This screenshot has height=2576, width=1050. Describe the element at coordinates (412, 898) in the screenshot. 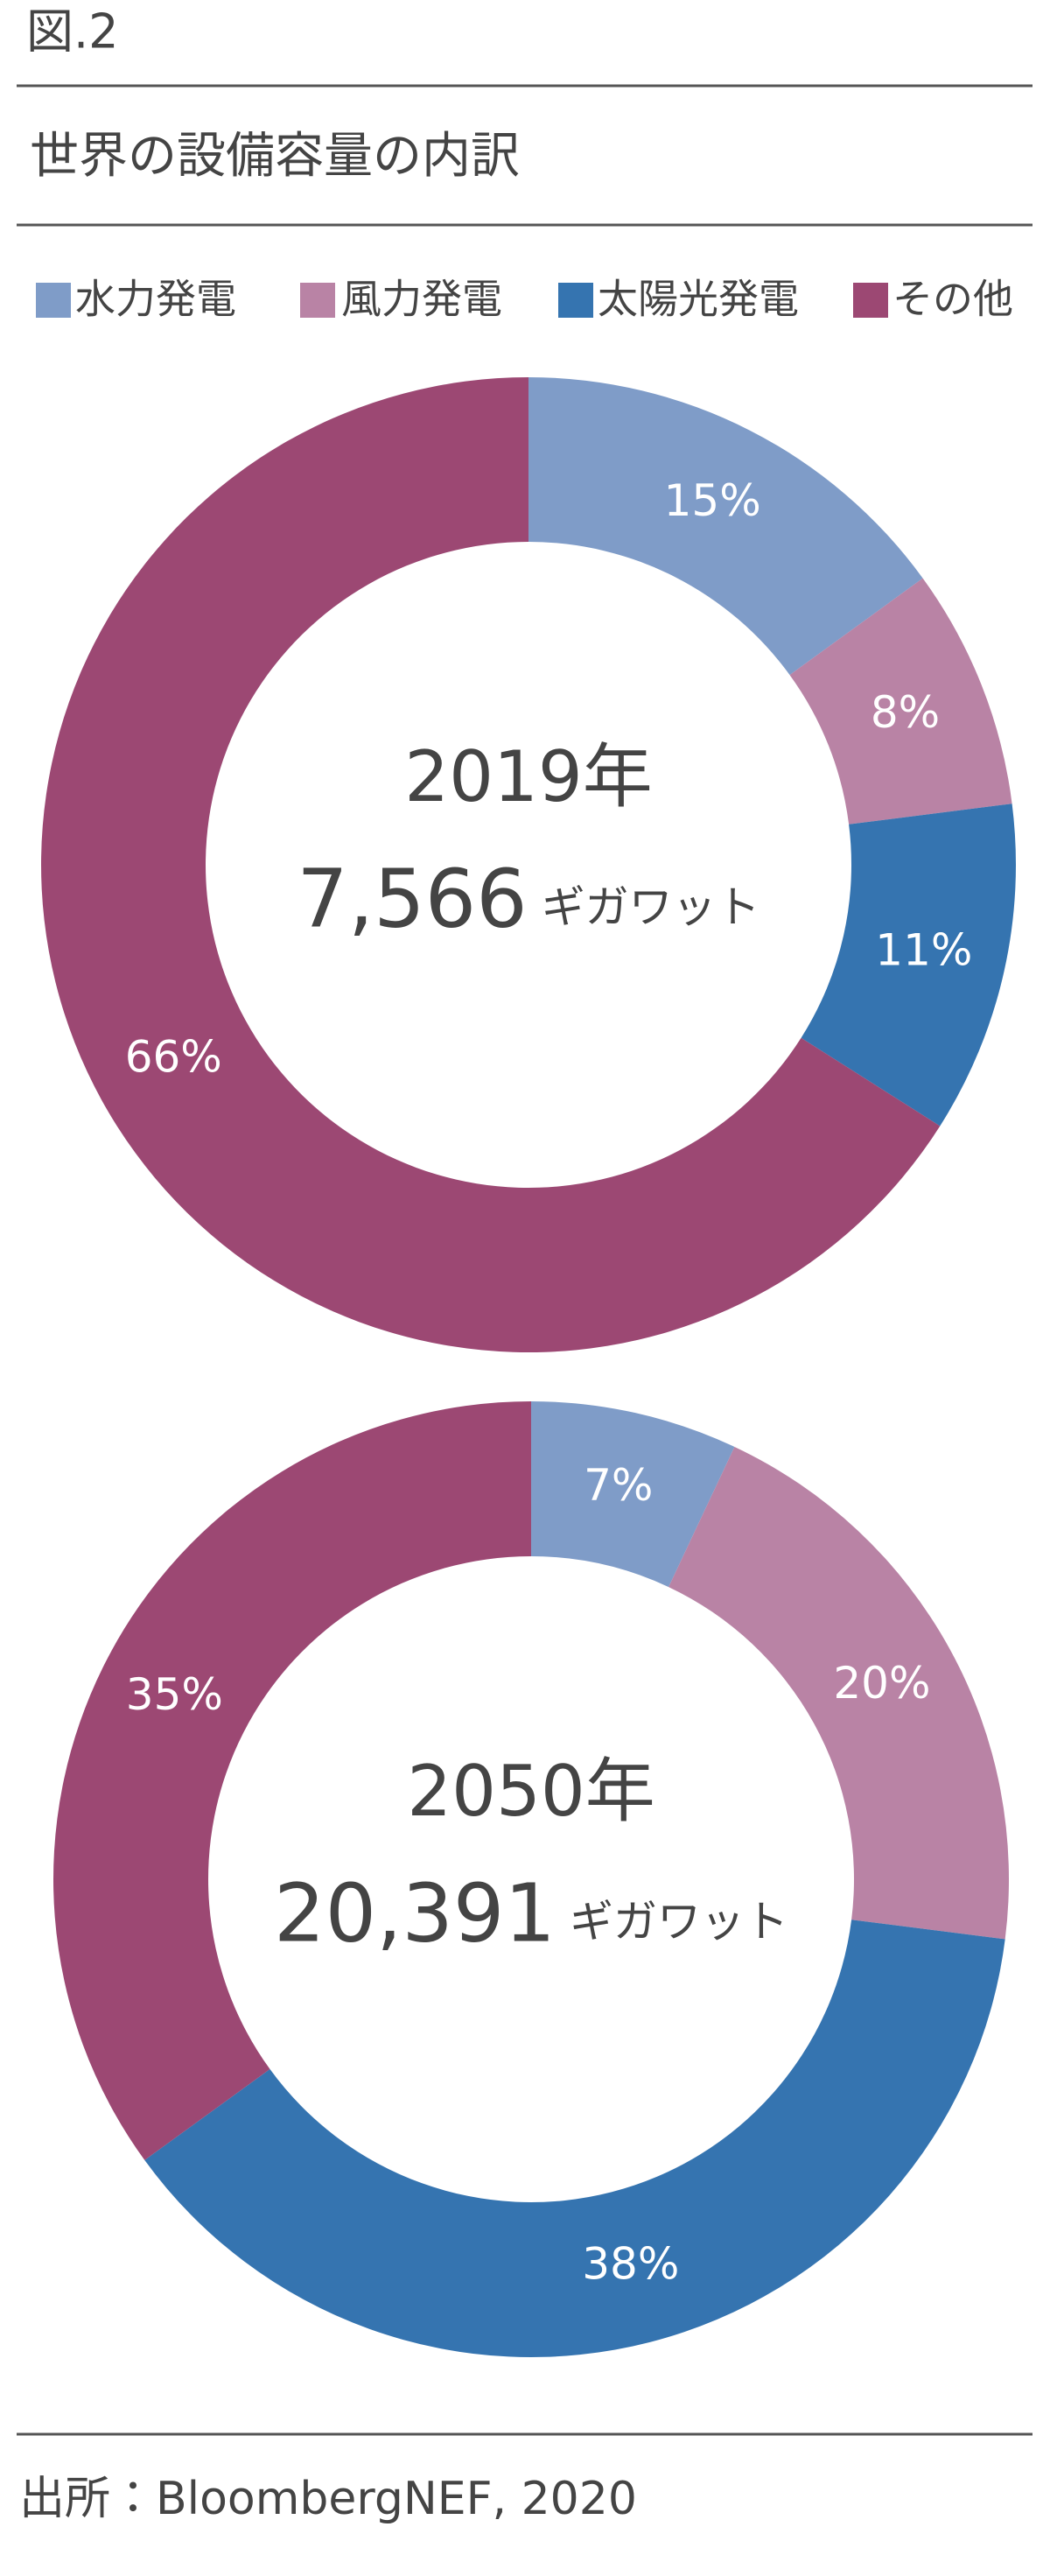

I see `total: 7,566` at that location.